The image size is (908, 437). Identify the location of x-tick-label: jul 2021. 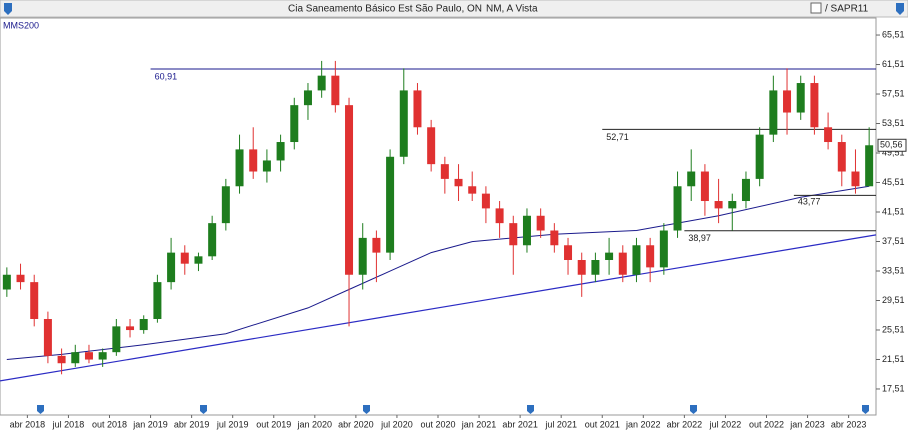
(560, 424).